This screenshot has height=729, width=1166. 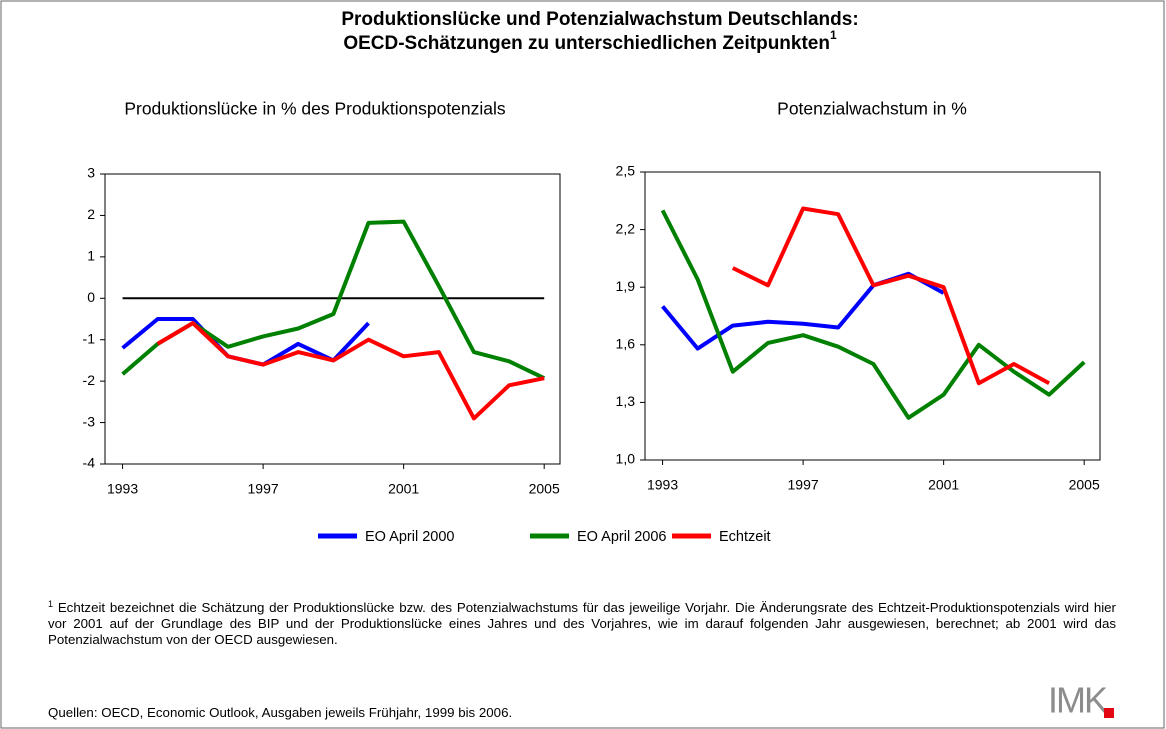 I want to click on y-tick-label: -4, so click(x=89, y=463).